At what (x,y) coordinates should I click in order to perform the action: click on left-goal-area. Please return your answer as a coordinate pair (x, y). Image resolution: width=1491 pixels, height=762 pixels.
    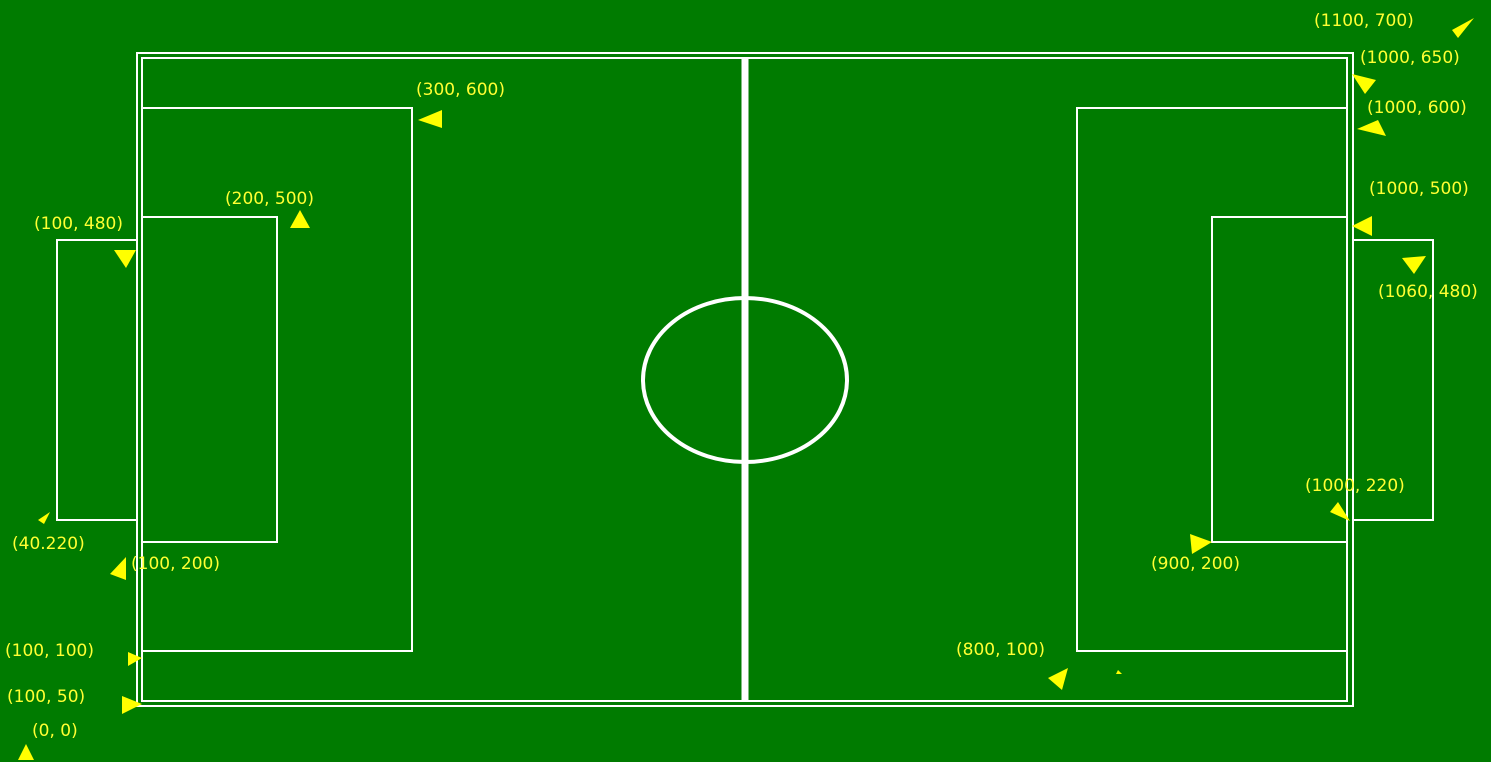
    Looking at the image, I should click on (209, 379).